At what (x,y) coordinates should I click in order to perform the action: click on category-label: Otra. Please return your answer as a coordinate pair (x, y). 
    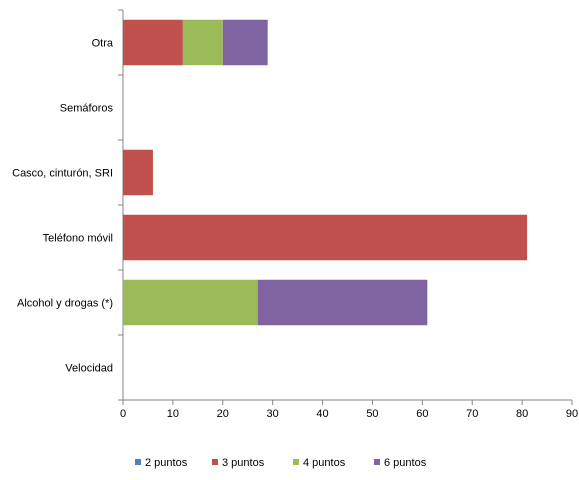
    Looking at the image, I should click on (103, 44).